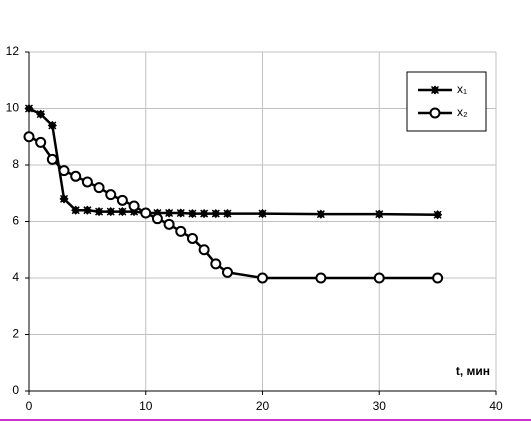 This screenshot has width=531, height=423. I want to click on y-tick-label: 10, so click(13, 108).